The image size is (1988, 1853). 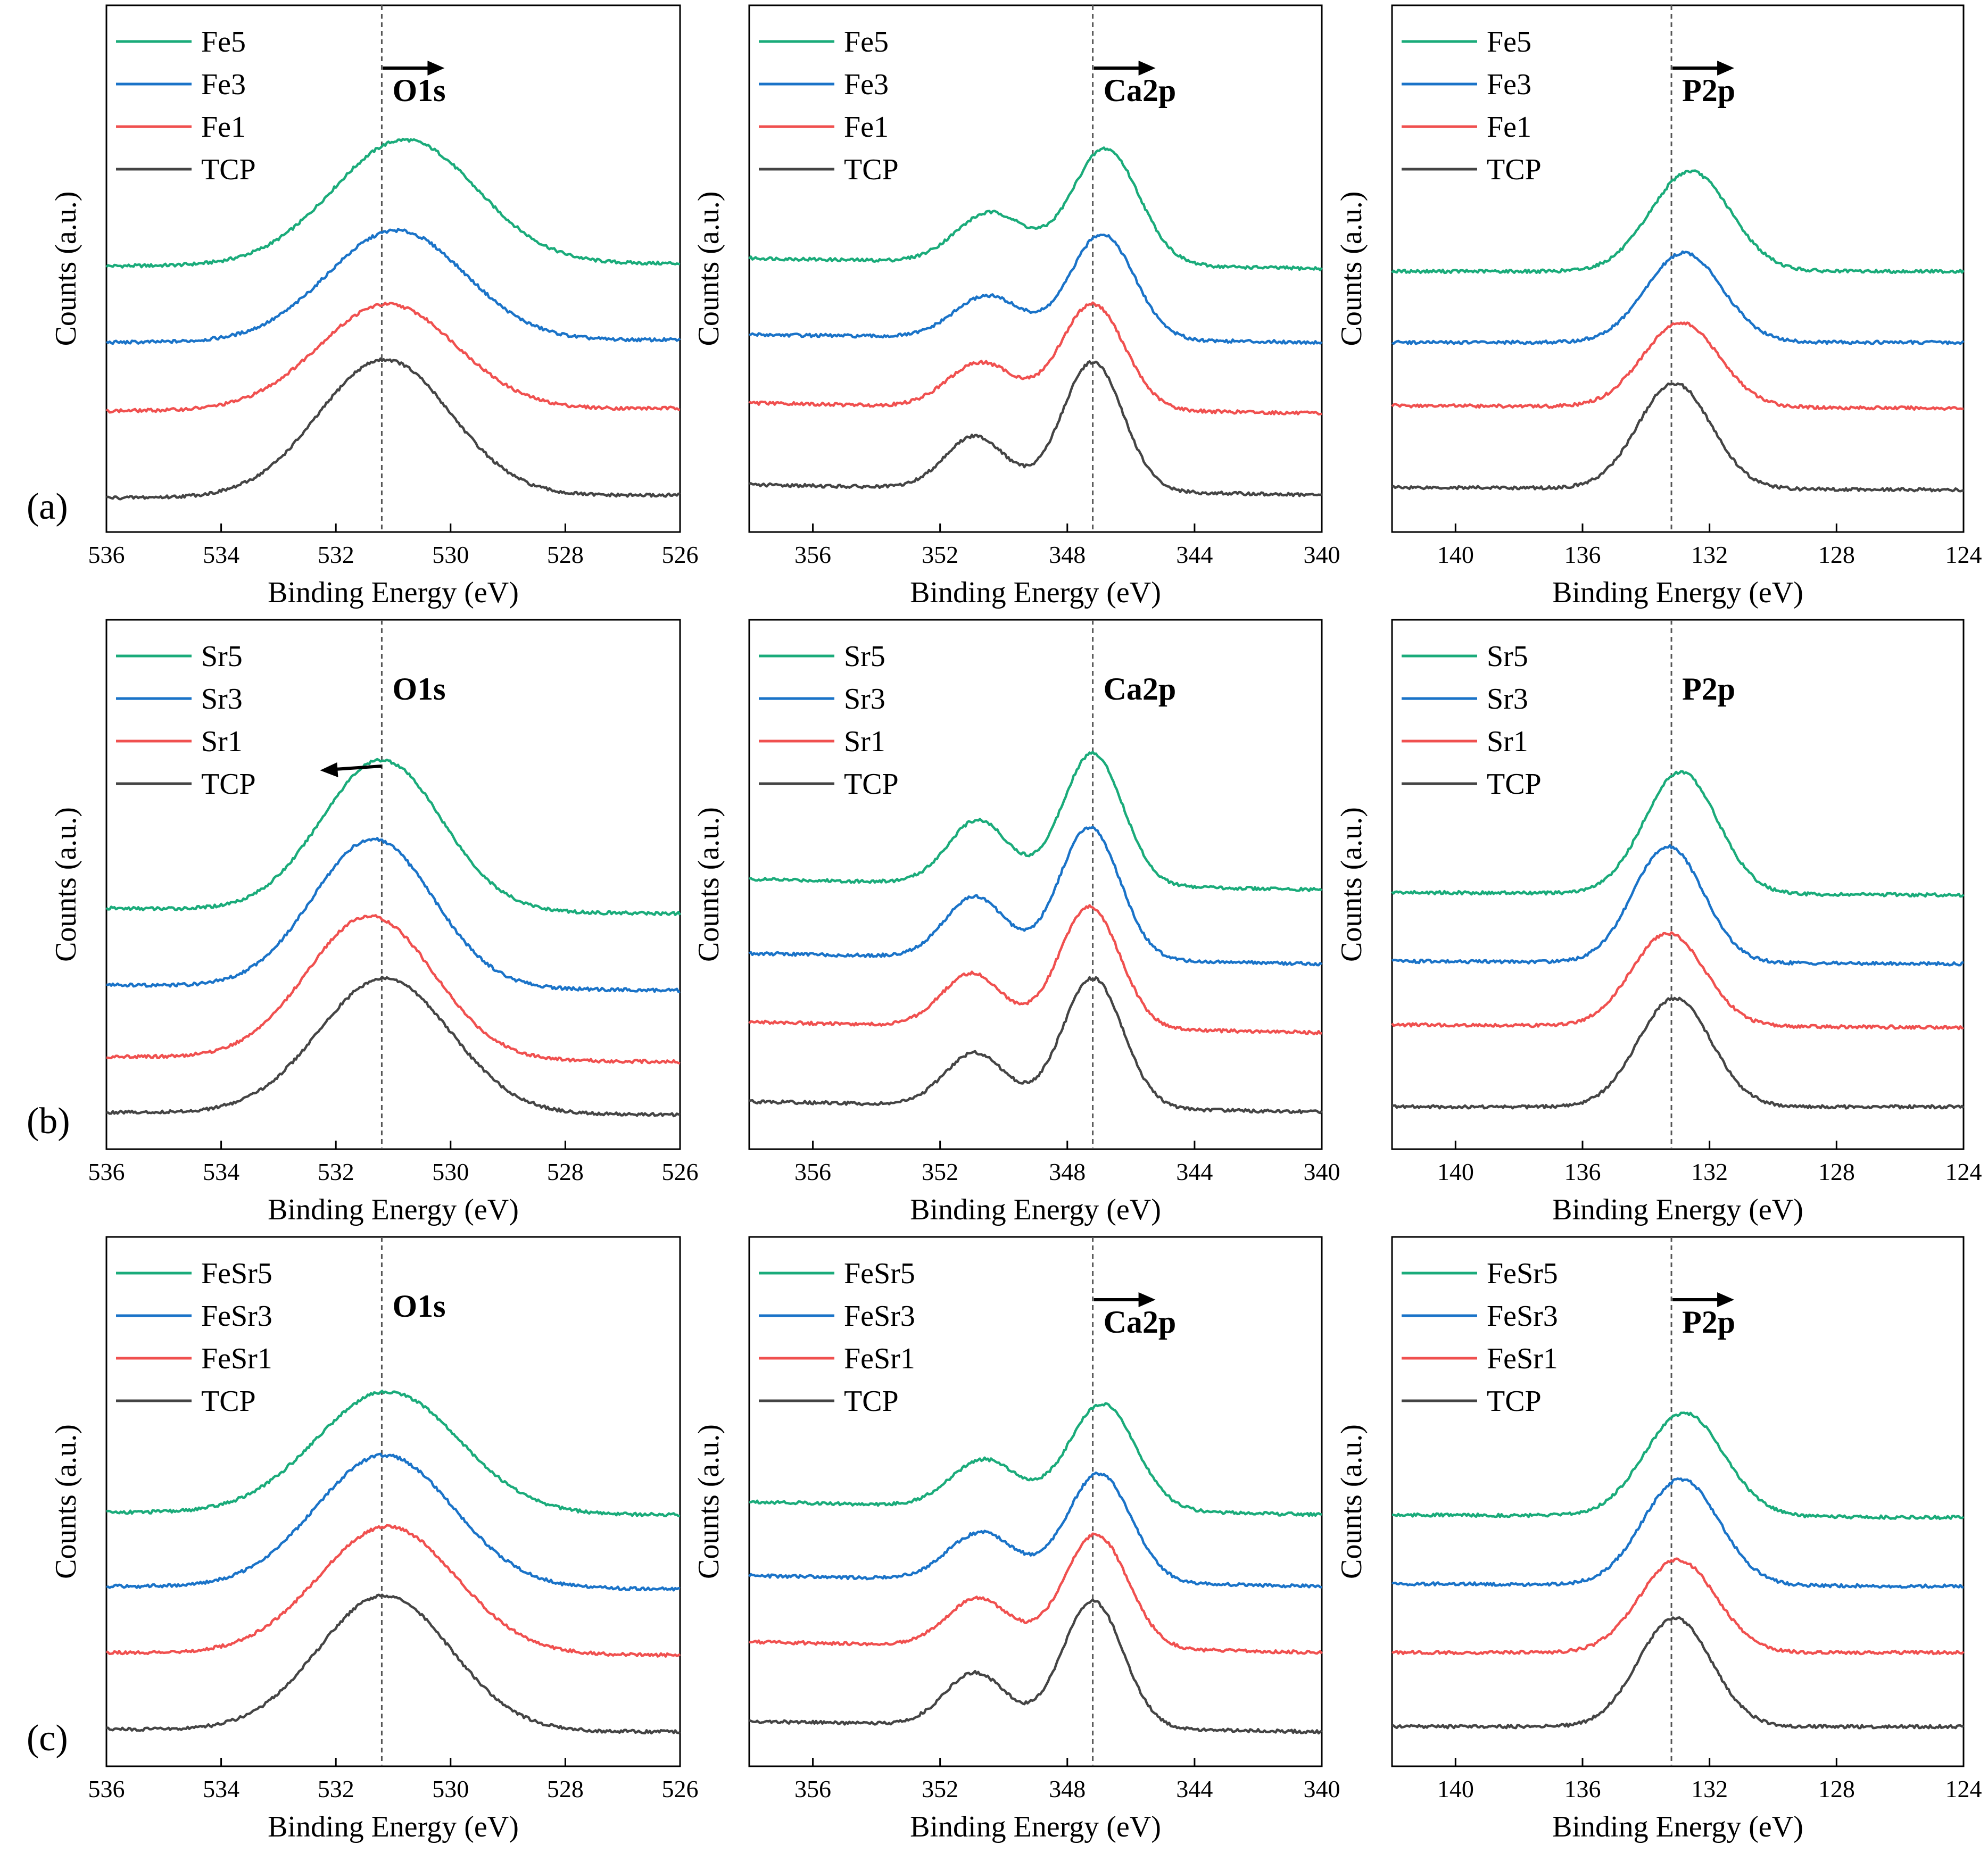 I want to click on x-tick-label: 136, so click(x=1583, y=555).